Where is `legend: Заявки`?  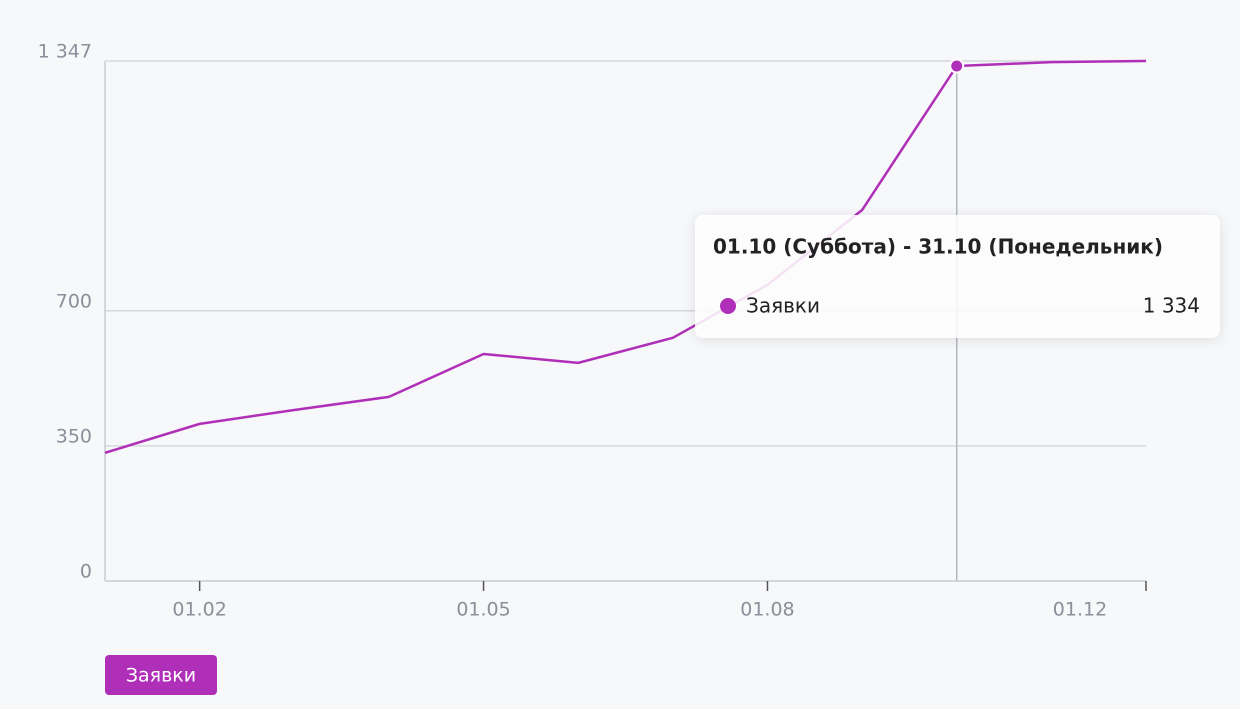 legend: Заявки is located at coordinates (161, 675).